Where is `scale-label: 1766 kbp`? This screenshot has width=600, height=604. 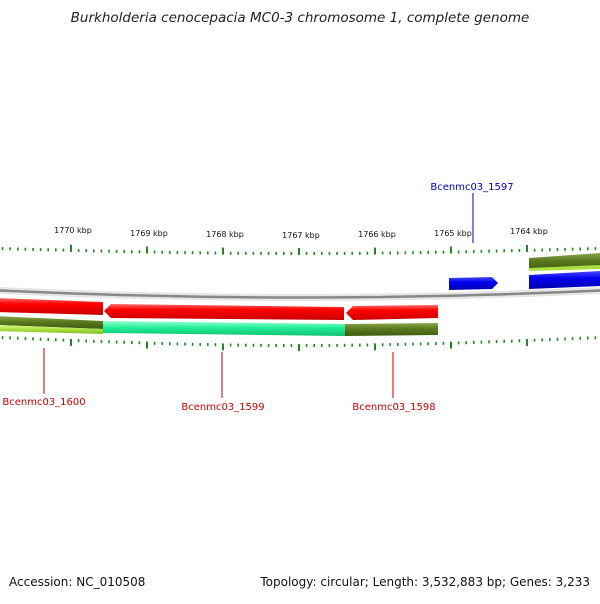 scale-label: 1766 kbp is located at coordinates (377, 234).